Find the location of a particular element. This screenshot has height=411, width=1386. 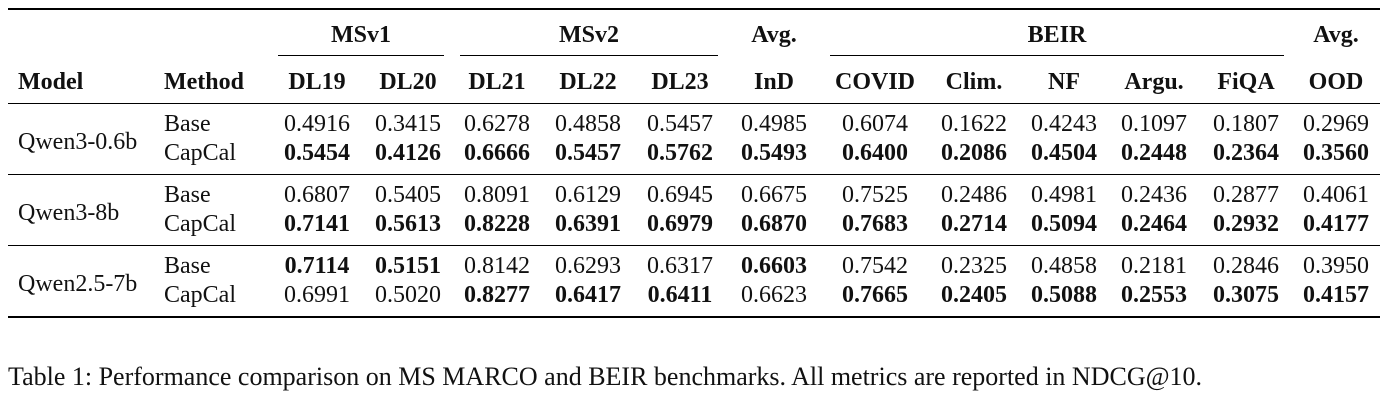

score-cell: 0.4981 is located at coordinates (1064, 195).